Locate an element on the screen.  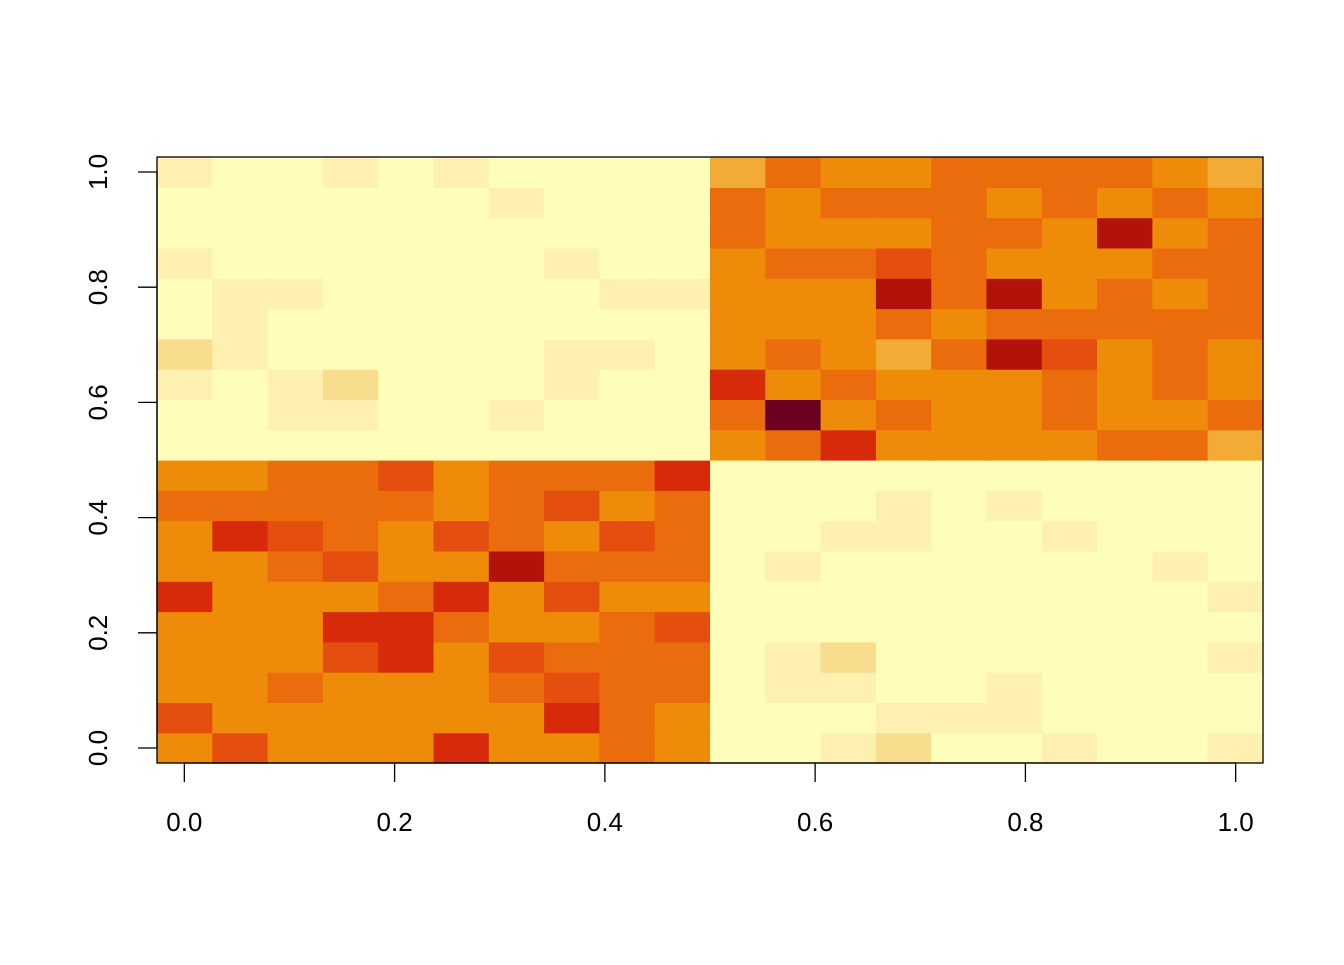
x-tick-label: 1.0 is located at coordinates (1236, 822).